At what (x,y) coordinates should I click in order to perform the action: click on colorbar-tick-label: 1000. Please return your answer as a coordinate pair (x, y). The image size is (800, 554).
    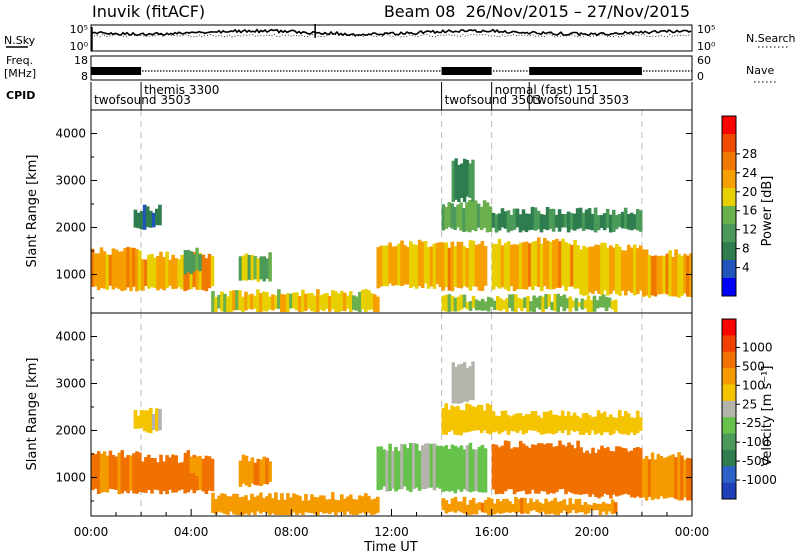
    Looking at the image, I should click on (757, 347).